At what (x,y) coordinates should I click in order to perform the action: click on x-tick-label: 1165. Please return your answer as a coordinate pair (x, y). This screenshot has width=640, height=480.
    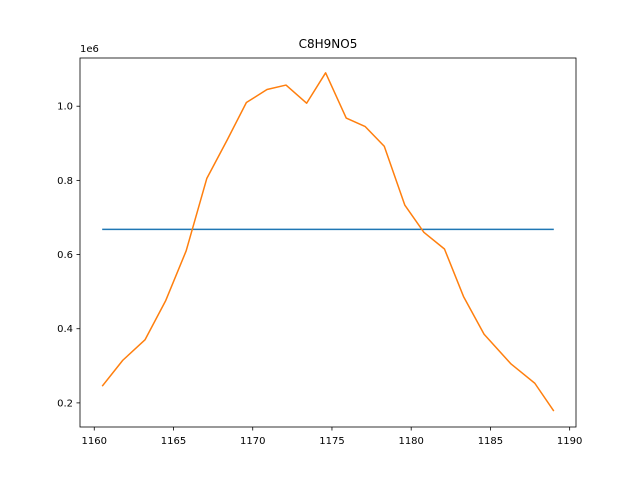
    Looking at the image, I should click on (173, 441).